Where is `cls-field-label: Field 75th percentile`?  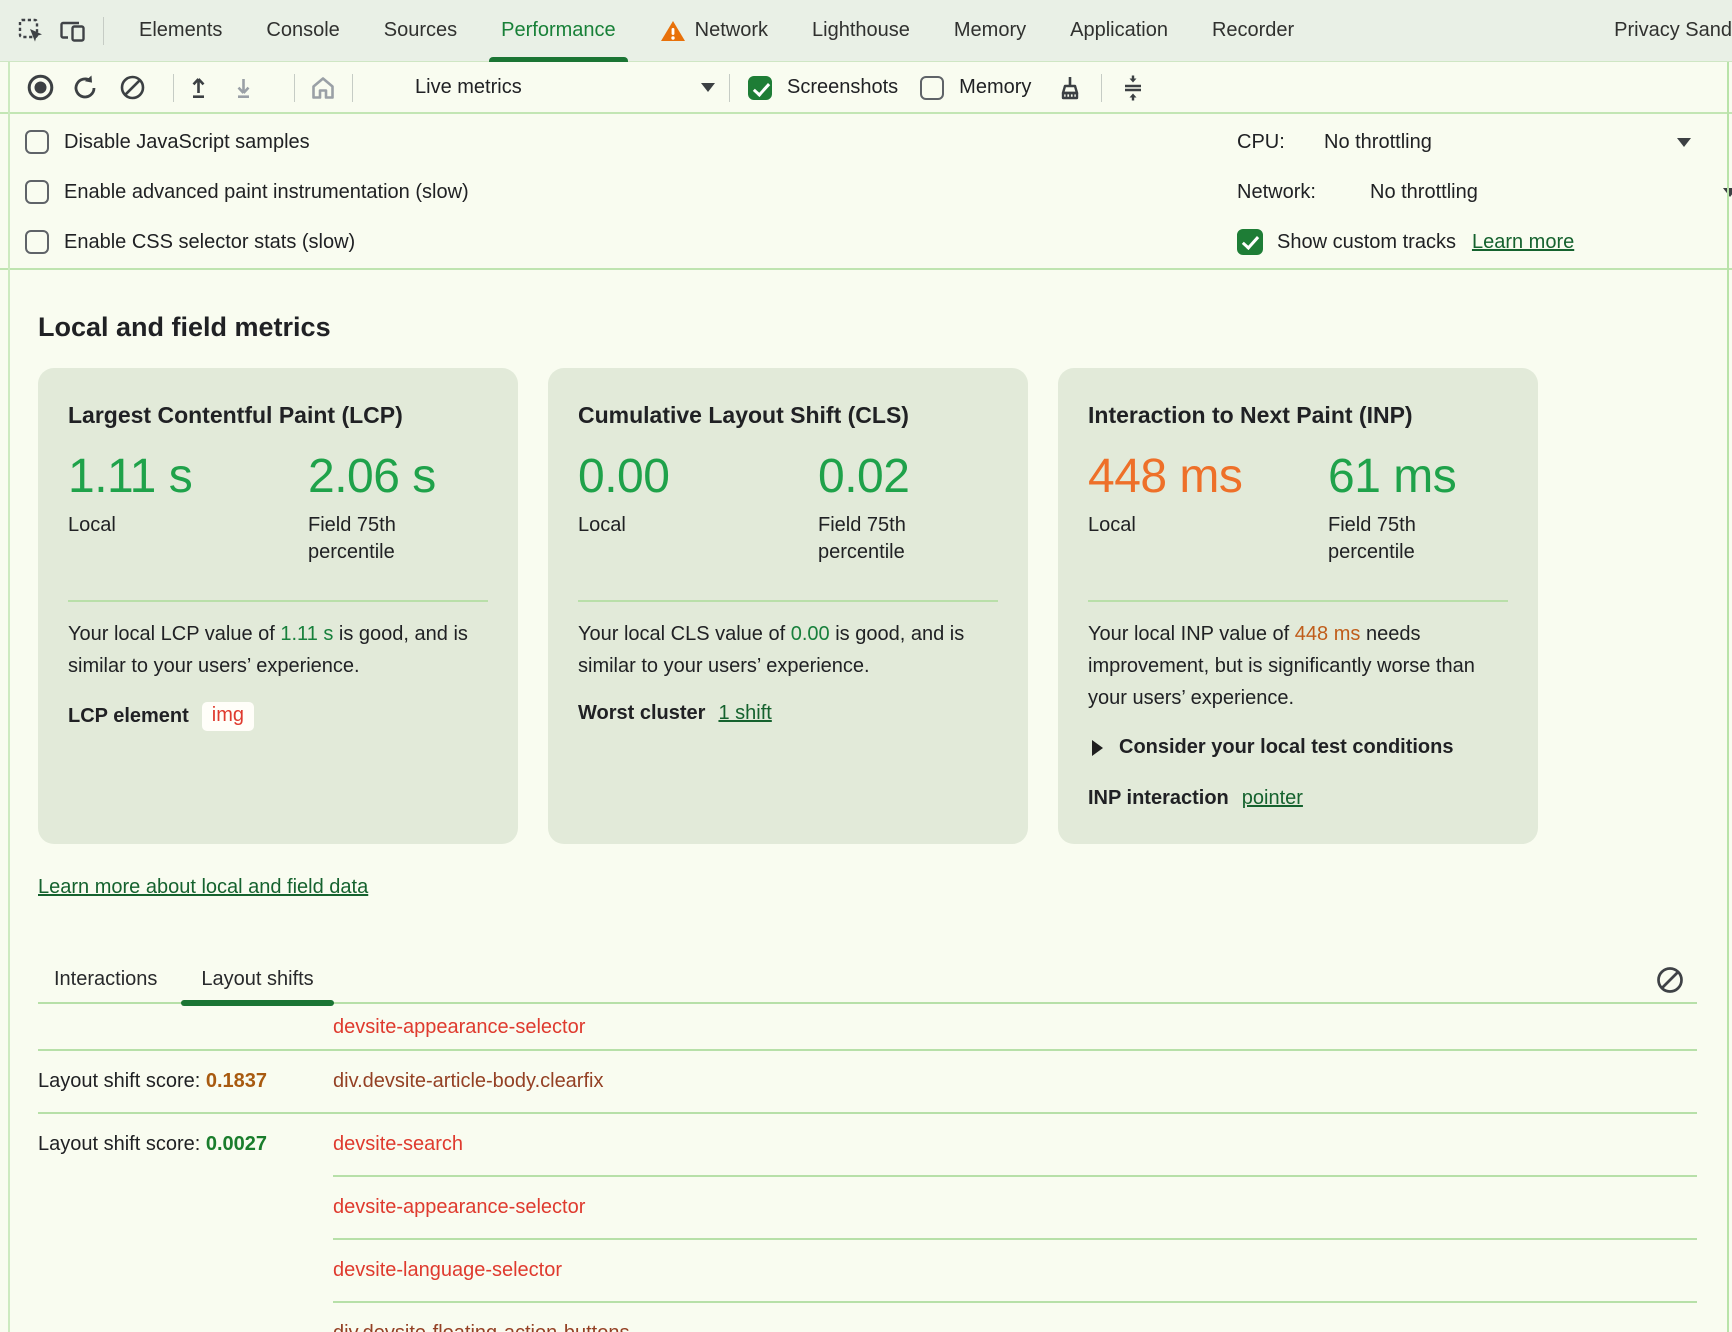
cls-field-label: Field 75th percentile is located at coordinates (862, 538).